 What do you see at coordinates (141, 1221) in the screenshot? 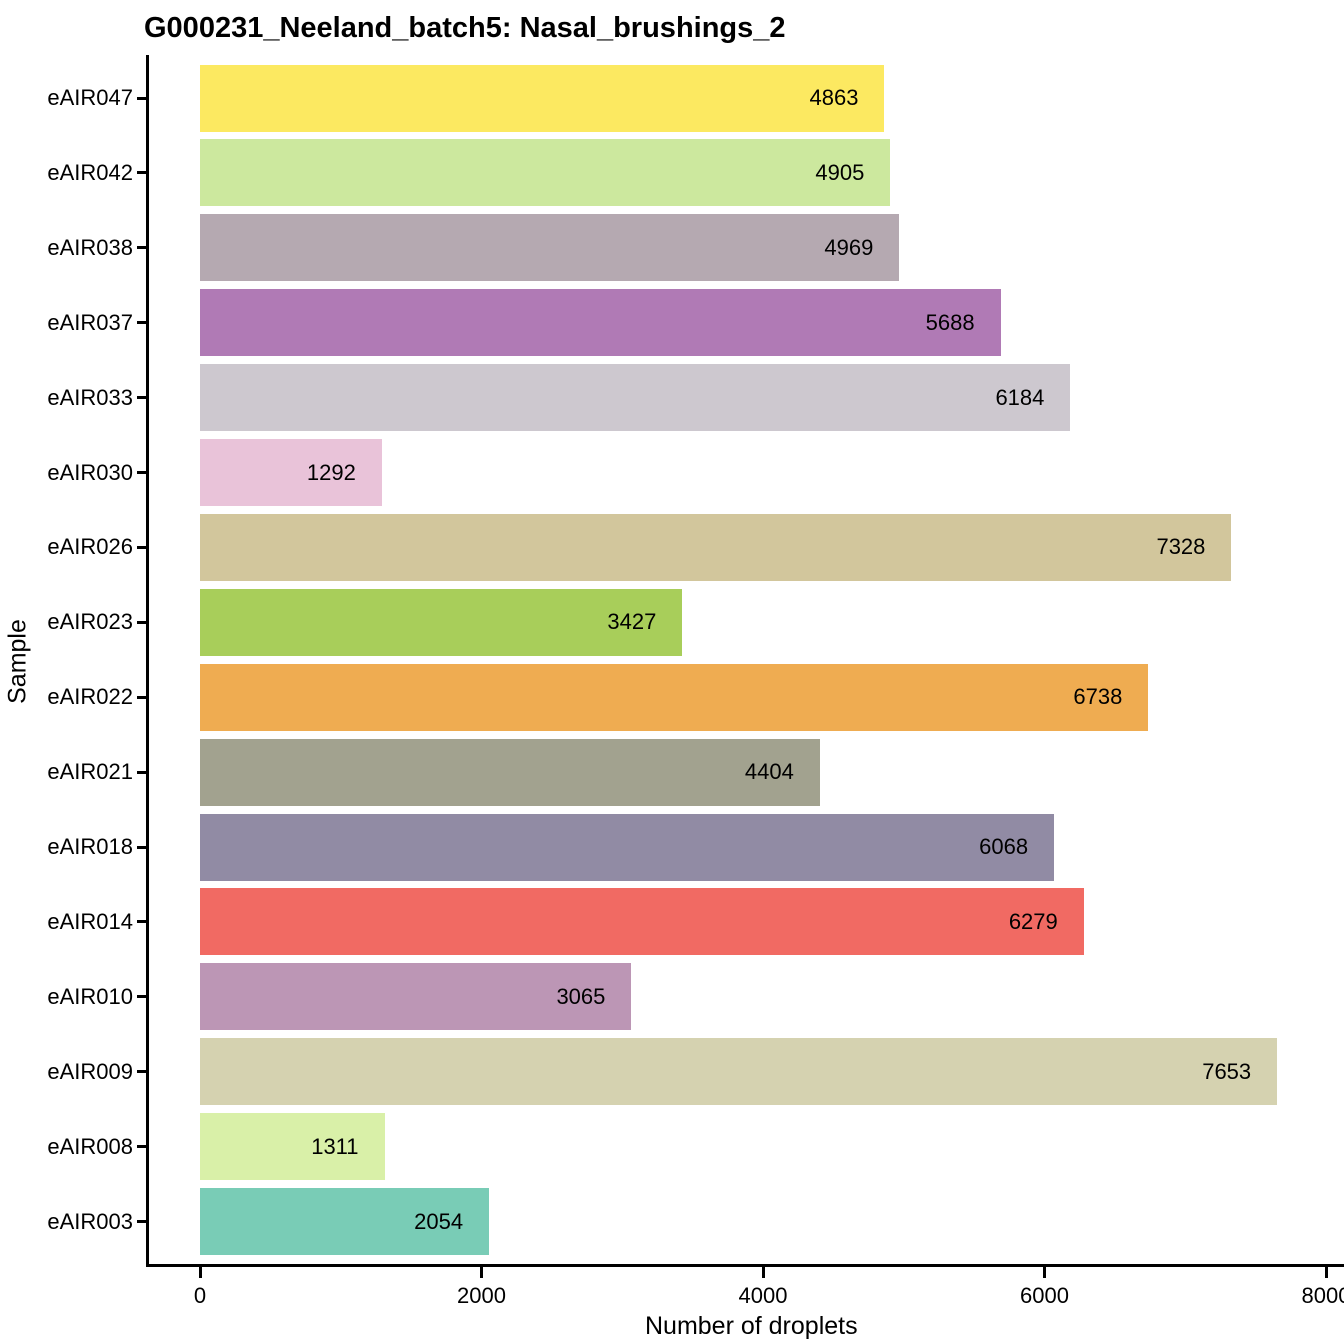
I see `y-tick-eAIR003` at bounding box center [141, 1221].